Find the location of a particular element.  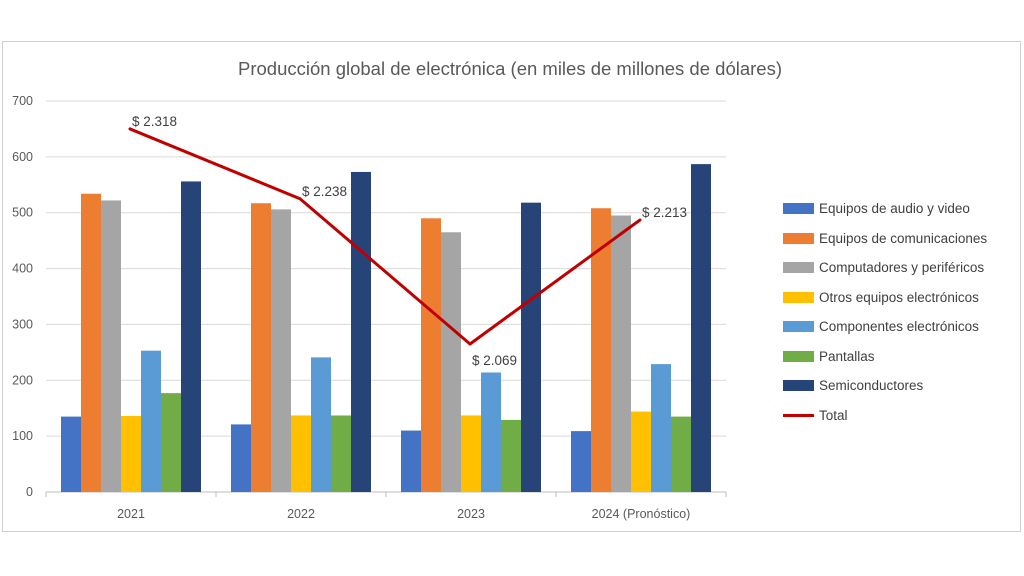

total-data-label: $ 2.238 is located at coordinates (324, 191).